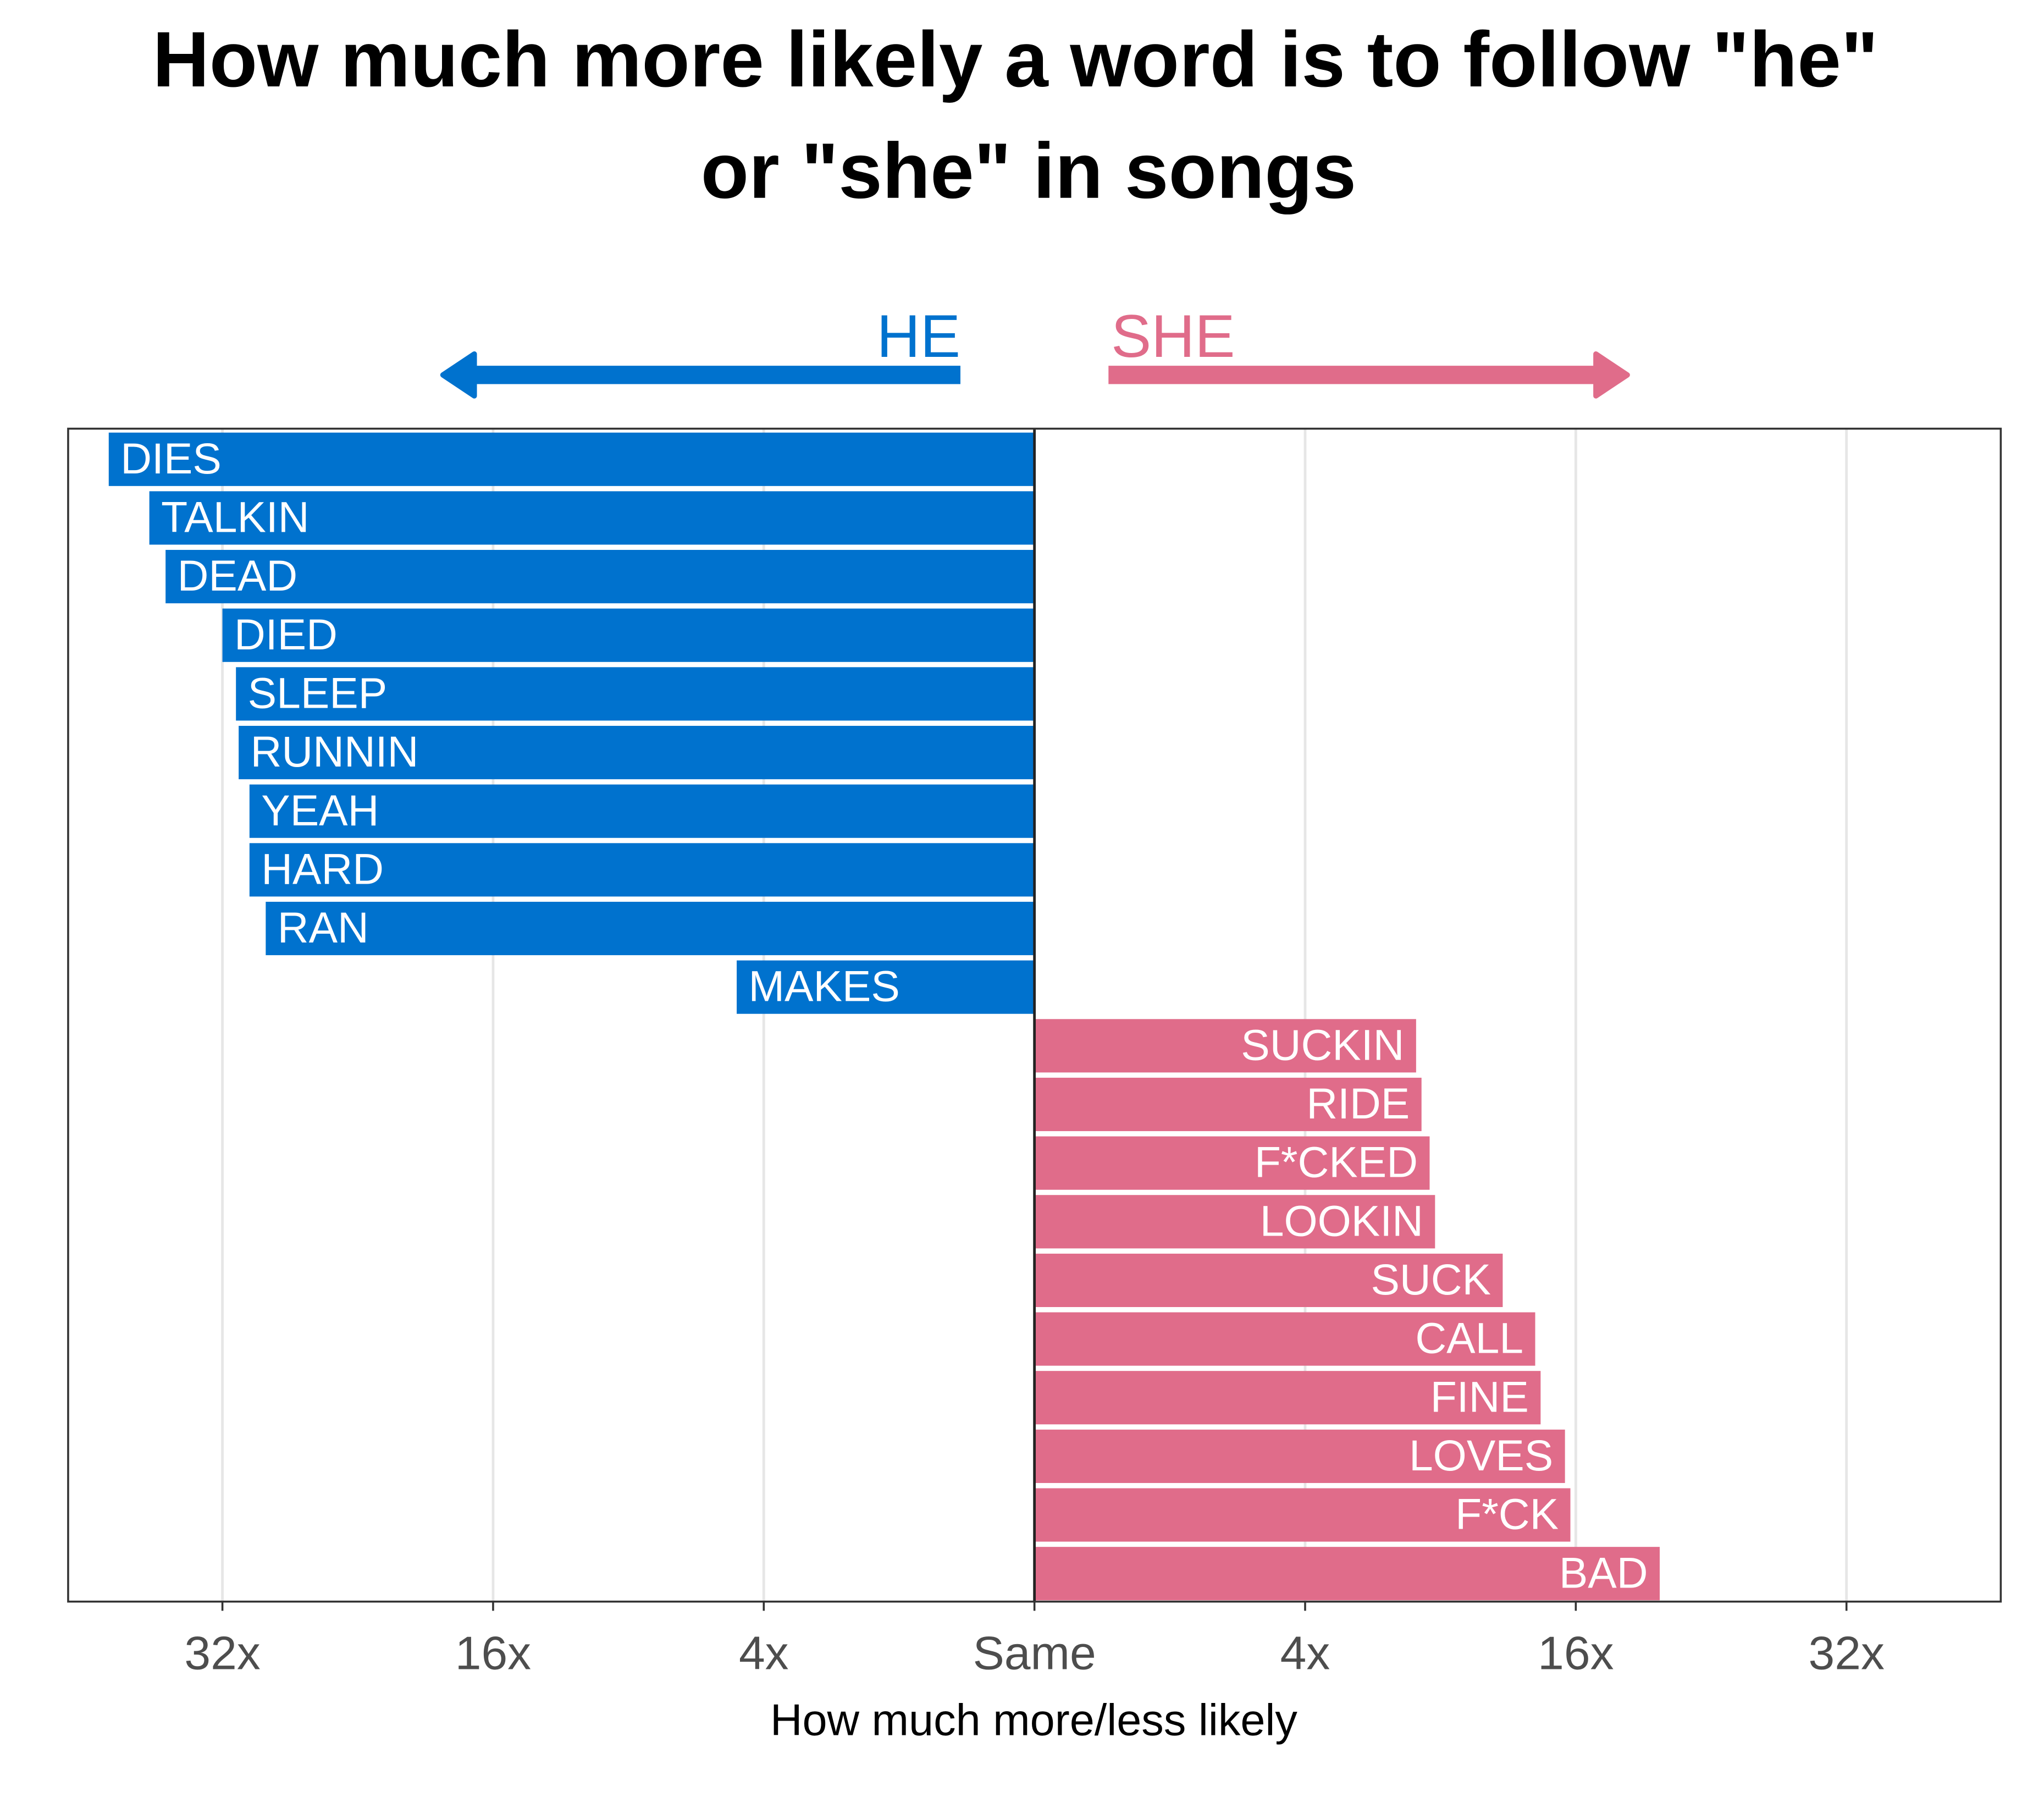  I want to click on legend-label: HE, so click(918, 336).